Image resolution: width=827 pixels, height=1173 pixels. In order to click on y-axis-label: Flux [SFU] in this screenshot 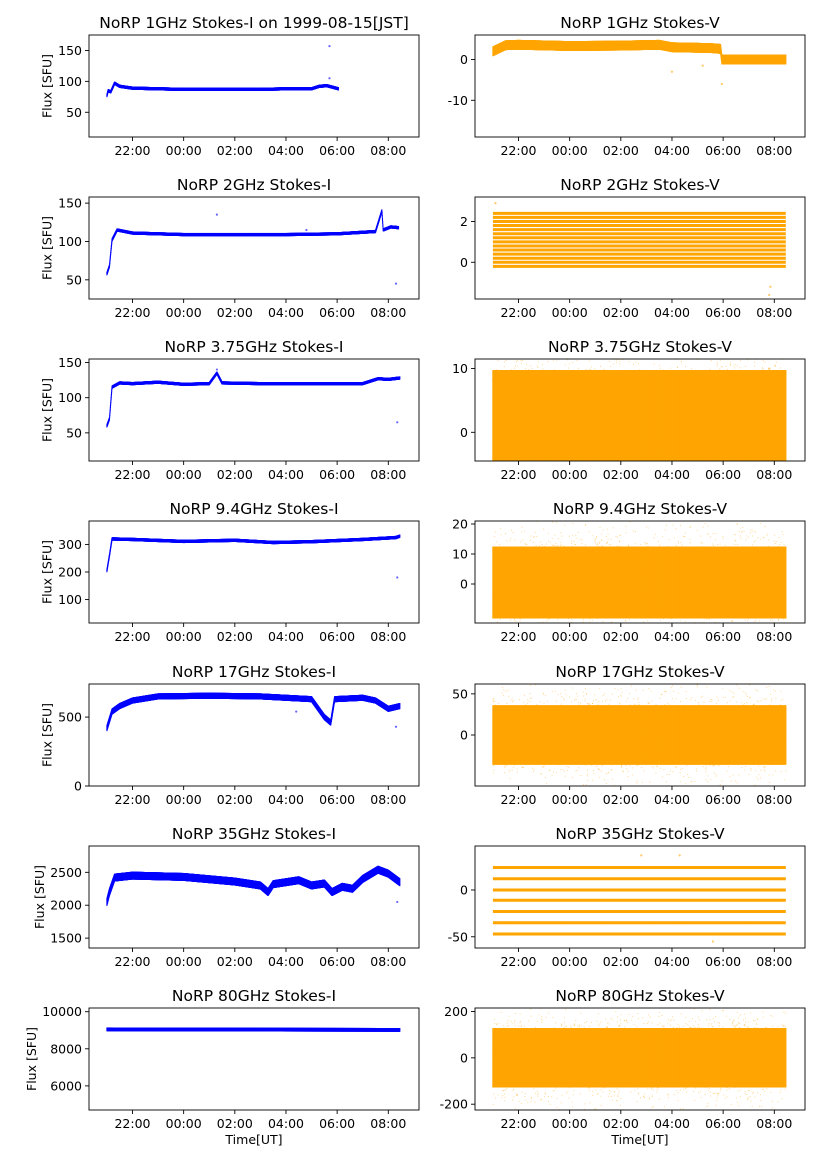, I will do `click(47, 248)`.